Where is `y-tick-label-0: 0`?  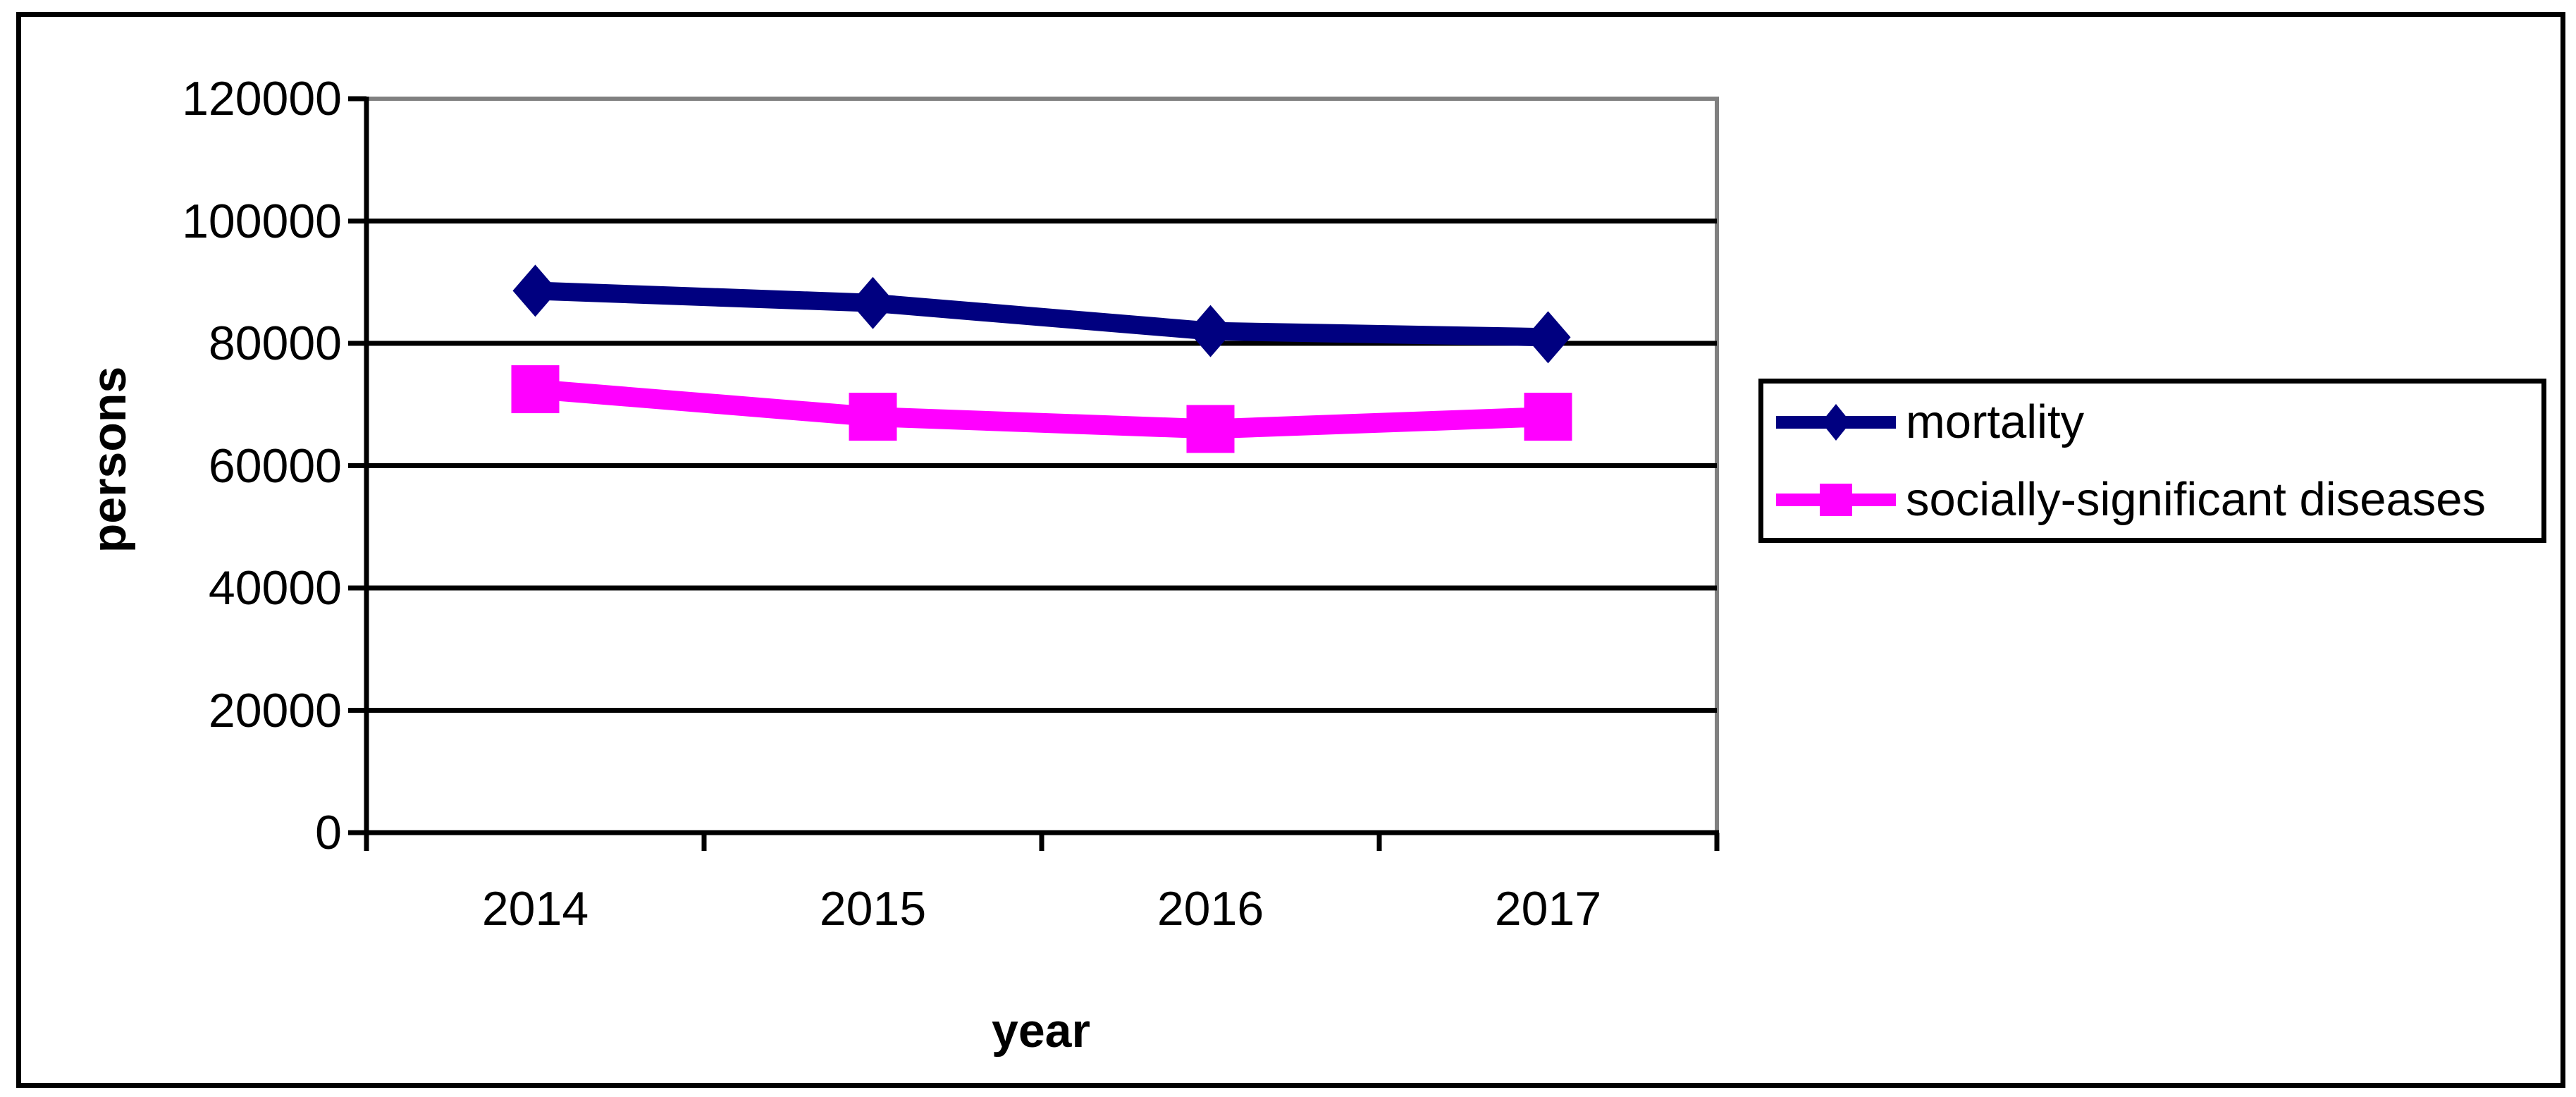 y-tick-label-0: 0 is located at coordinates (328, 832).